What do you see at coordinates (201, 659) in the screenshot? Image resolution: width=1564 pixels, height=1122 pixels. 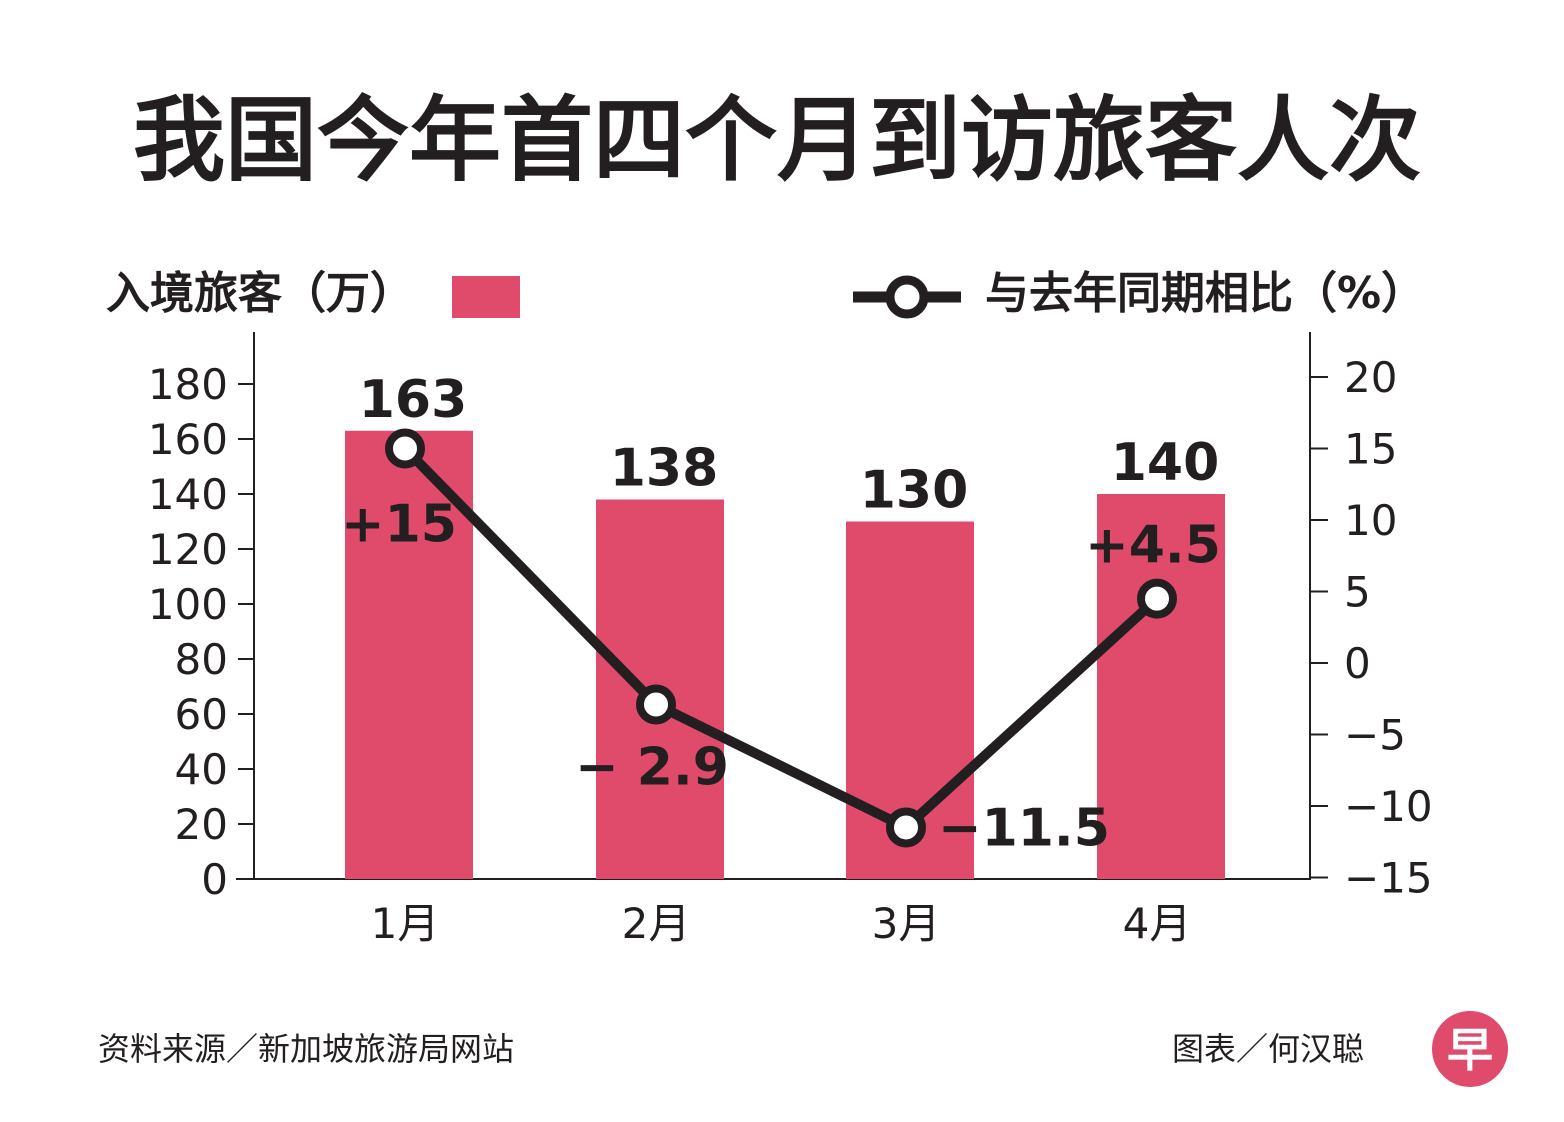 I see `left-tick-label: 80` at bounding box center [201, 659].